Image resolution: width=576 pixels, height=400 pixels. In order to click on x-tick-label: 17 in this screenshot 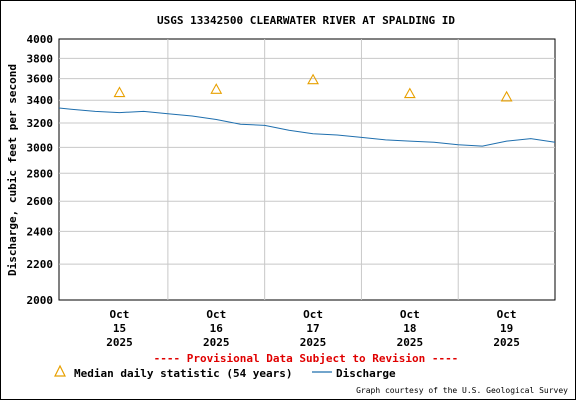, I will do `click(312, 328)`.